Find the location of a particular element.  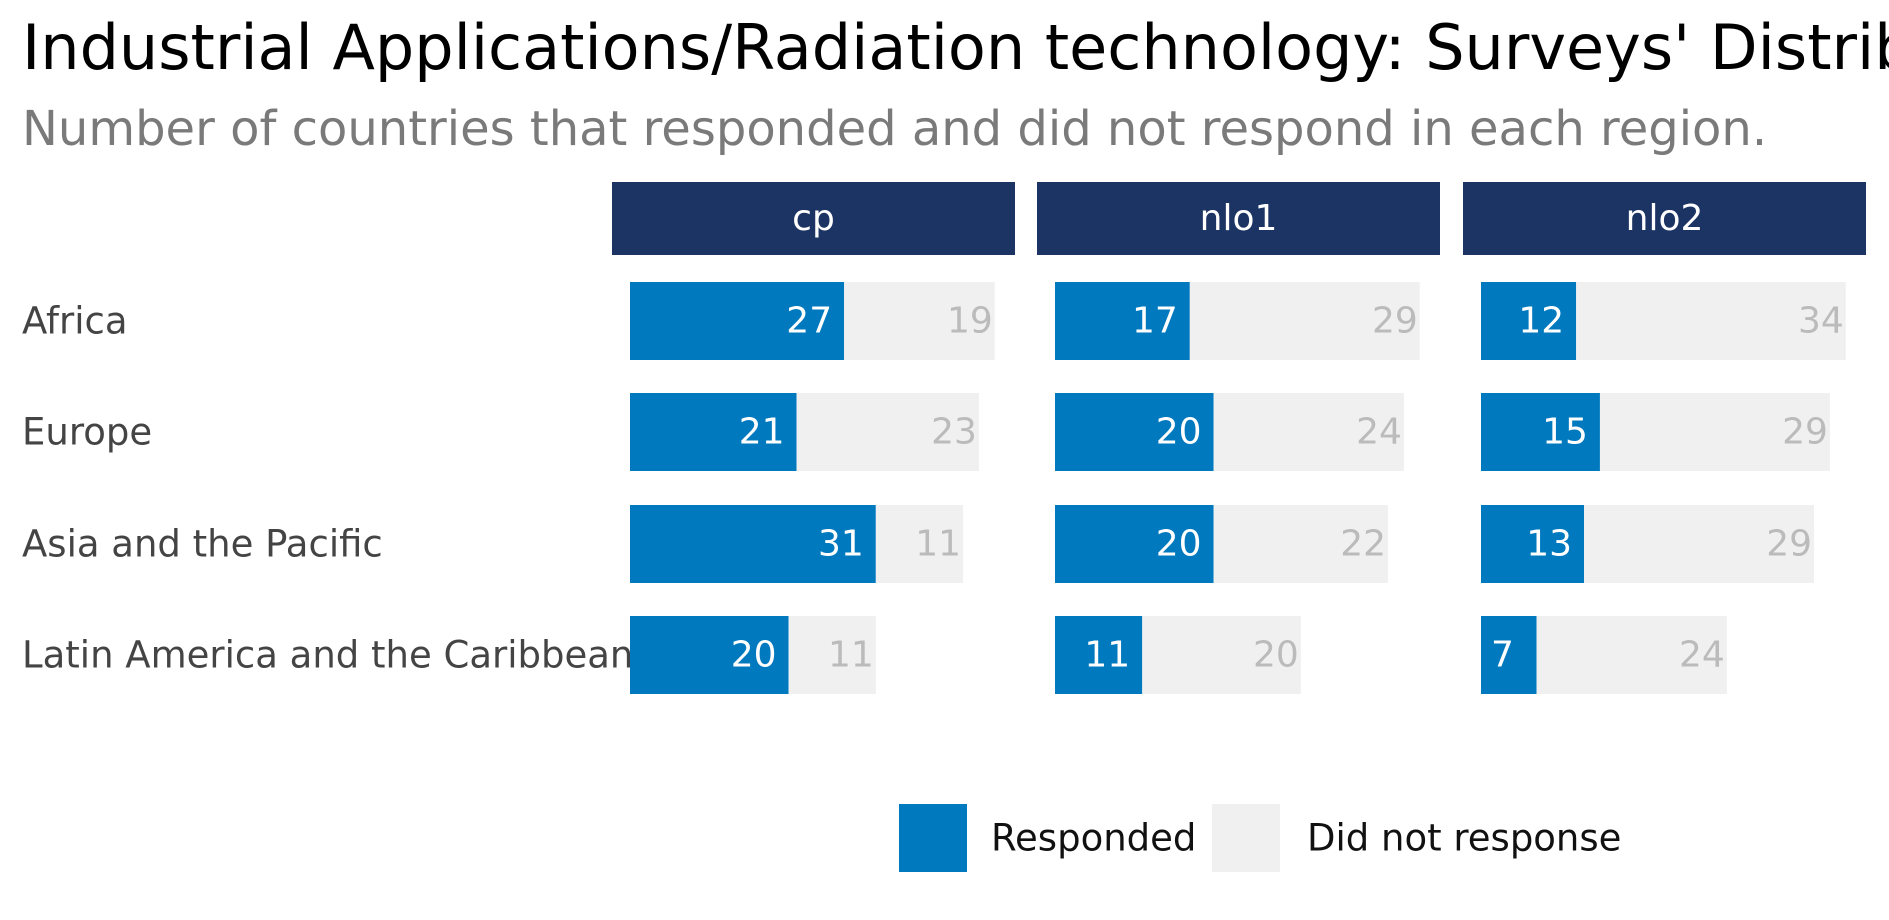

value-label-did-not-respond: 23 is located at coordinates (954, 432).